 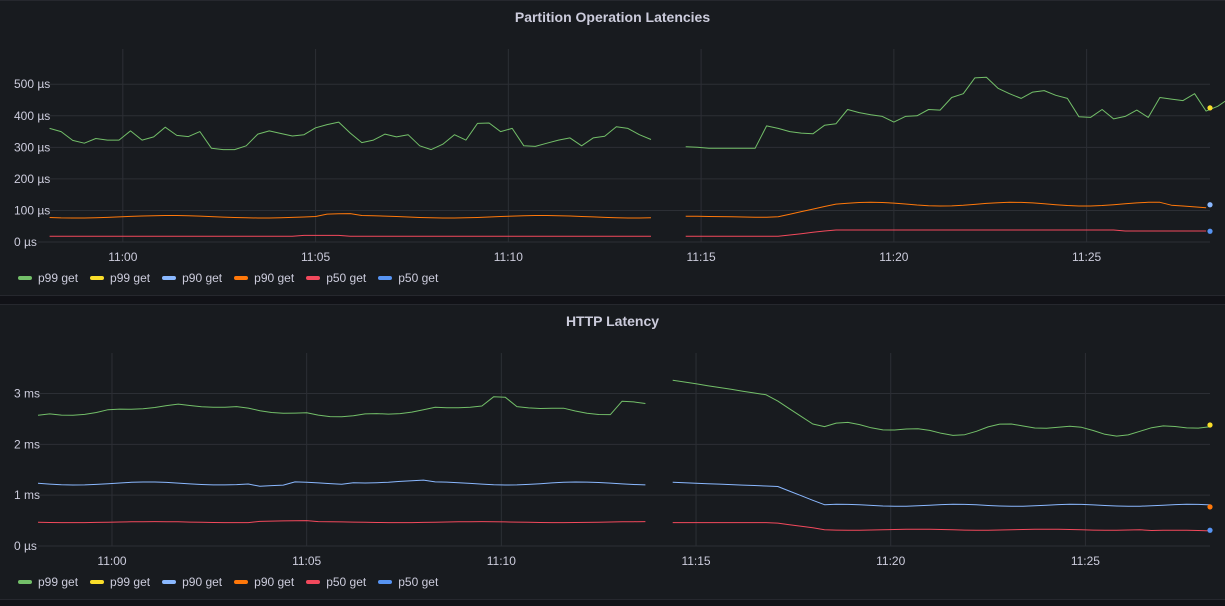 What do you see at coordinates (341, 483) in the screenshot?
I see `series-line-2-seg0` at bounding box center [341, 483].